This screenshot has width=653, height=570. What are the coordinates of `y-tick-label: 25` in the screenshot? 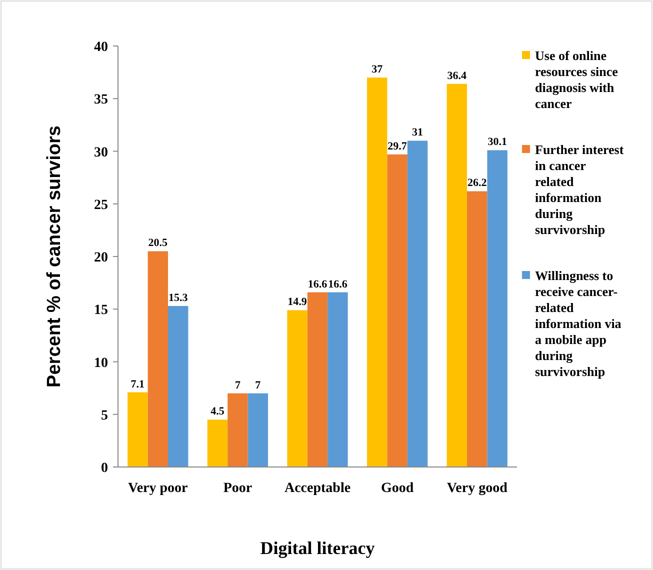 It's located at (101, 205).